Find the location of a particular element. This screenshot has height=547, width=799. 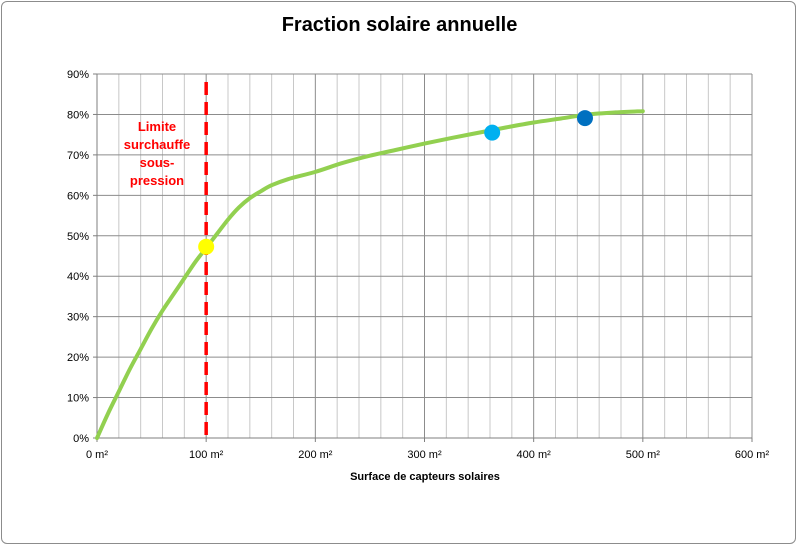

x-axis-label: Surface de capteurs solaires is located at coordinates (425, 477).